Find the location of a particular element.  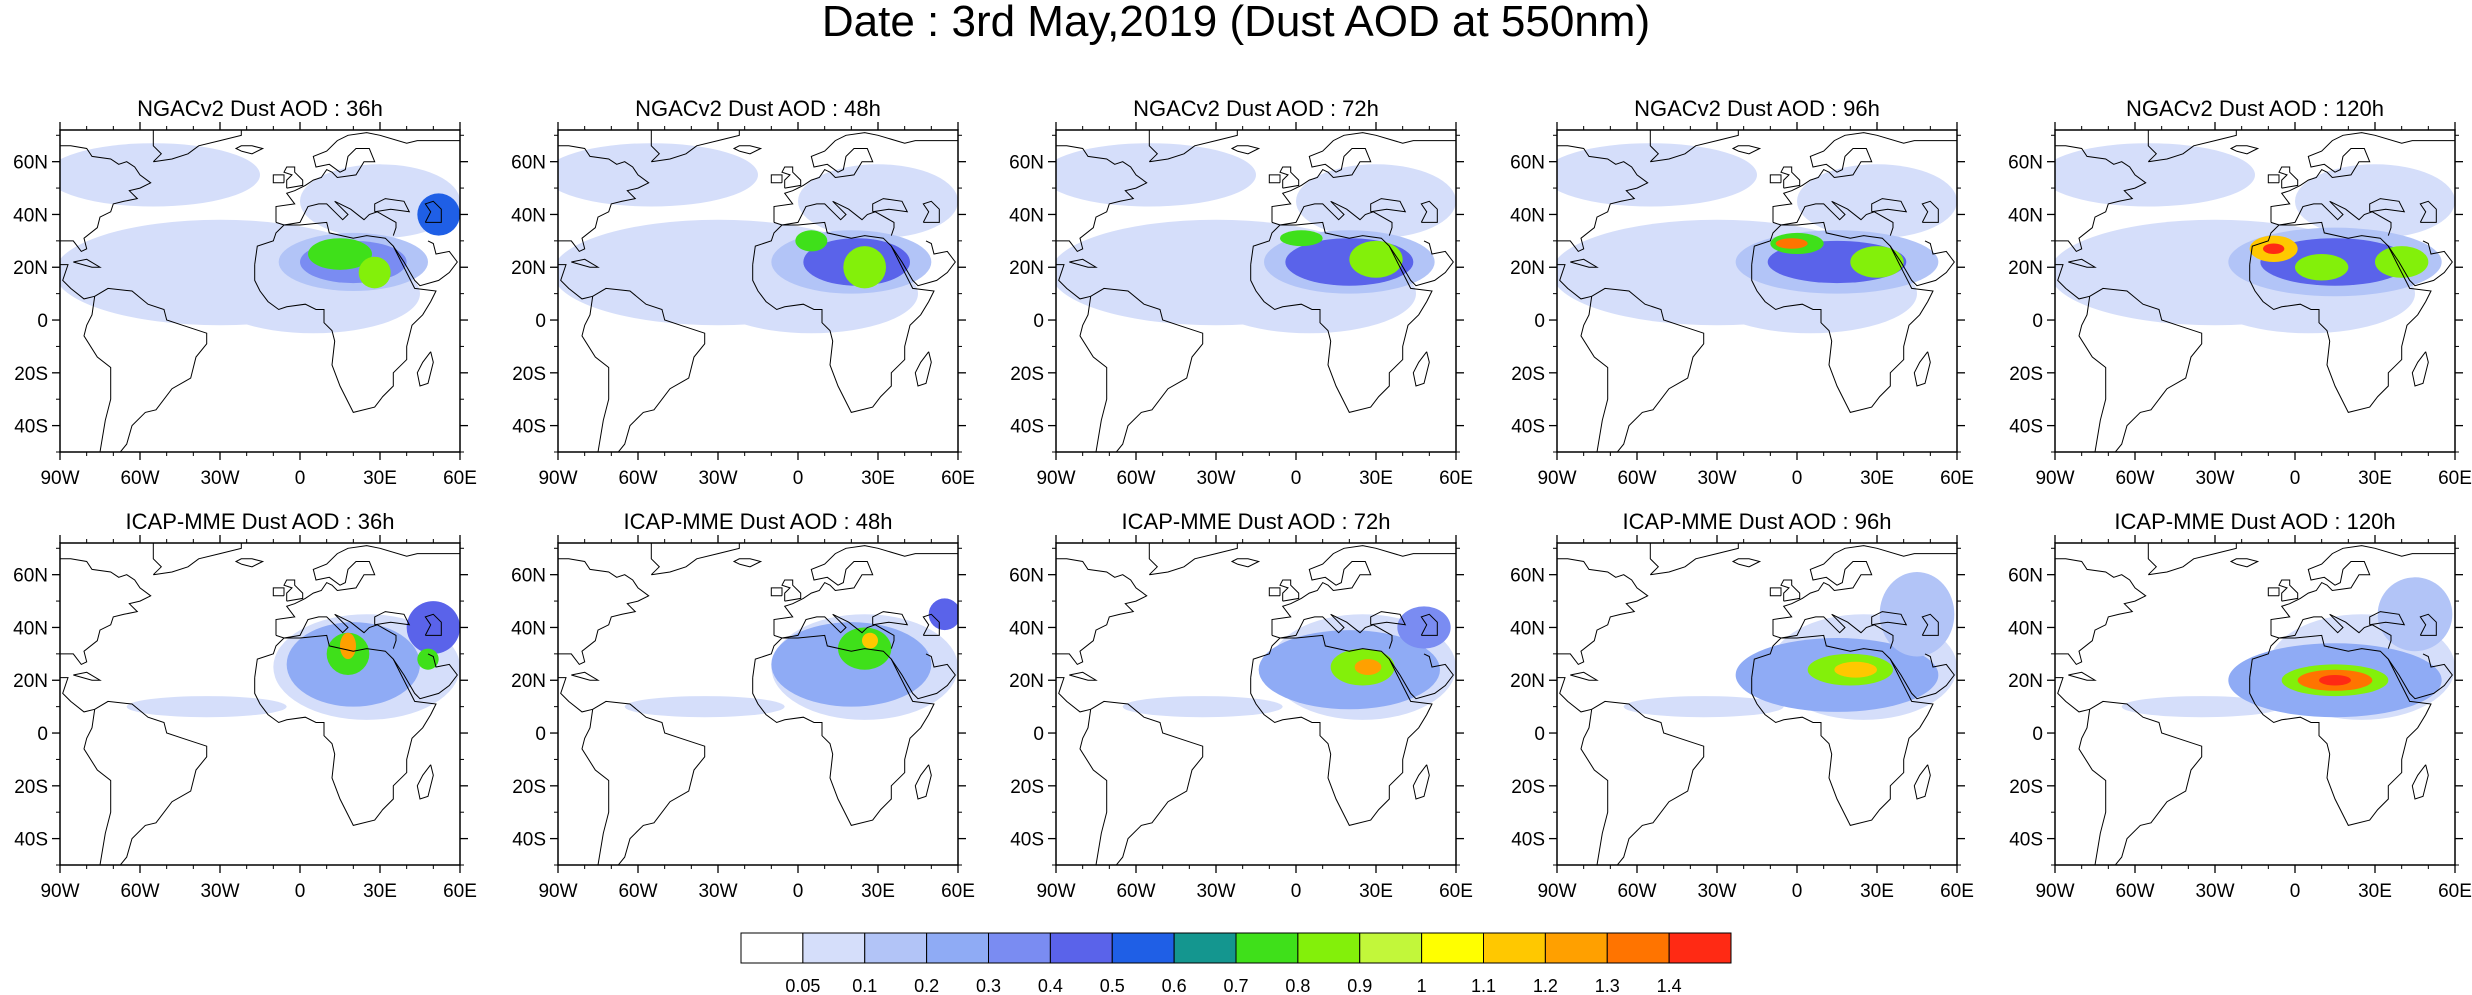

colorbar-label: 1.4 is located at coordinates (1669, 985).